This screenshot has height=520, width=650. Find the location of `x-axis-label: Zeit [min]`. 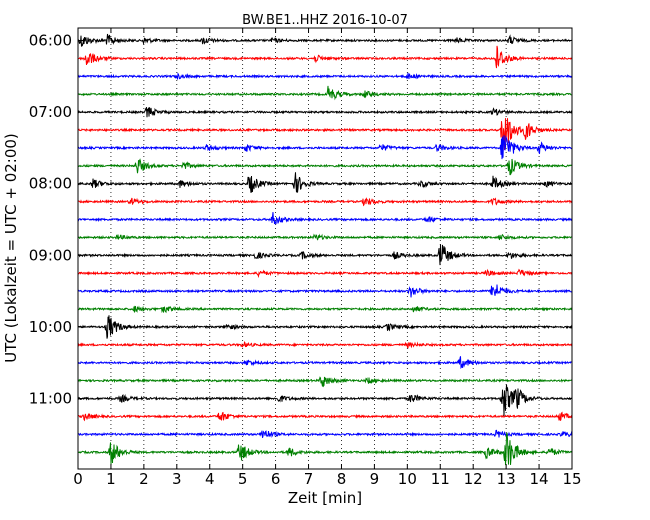

x-axis-label: Zeit [min] is located at coordinates (325, 498).